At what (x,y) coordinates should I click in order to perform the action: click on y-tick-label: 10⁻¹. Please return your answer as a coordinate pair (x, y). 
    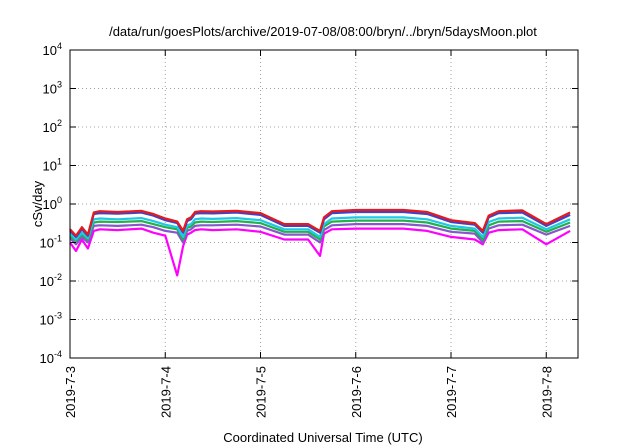
    Looking at the image, I should click on (51, 242).